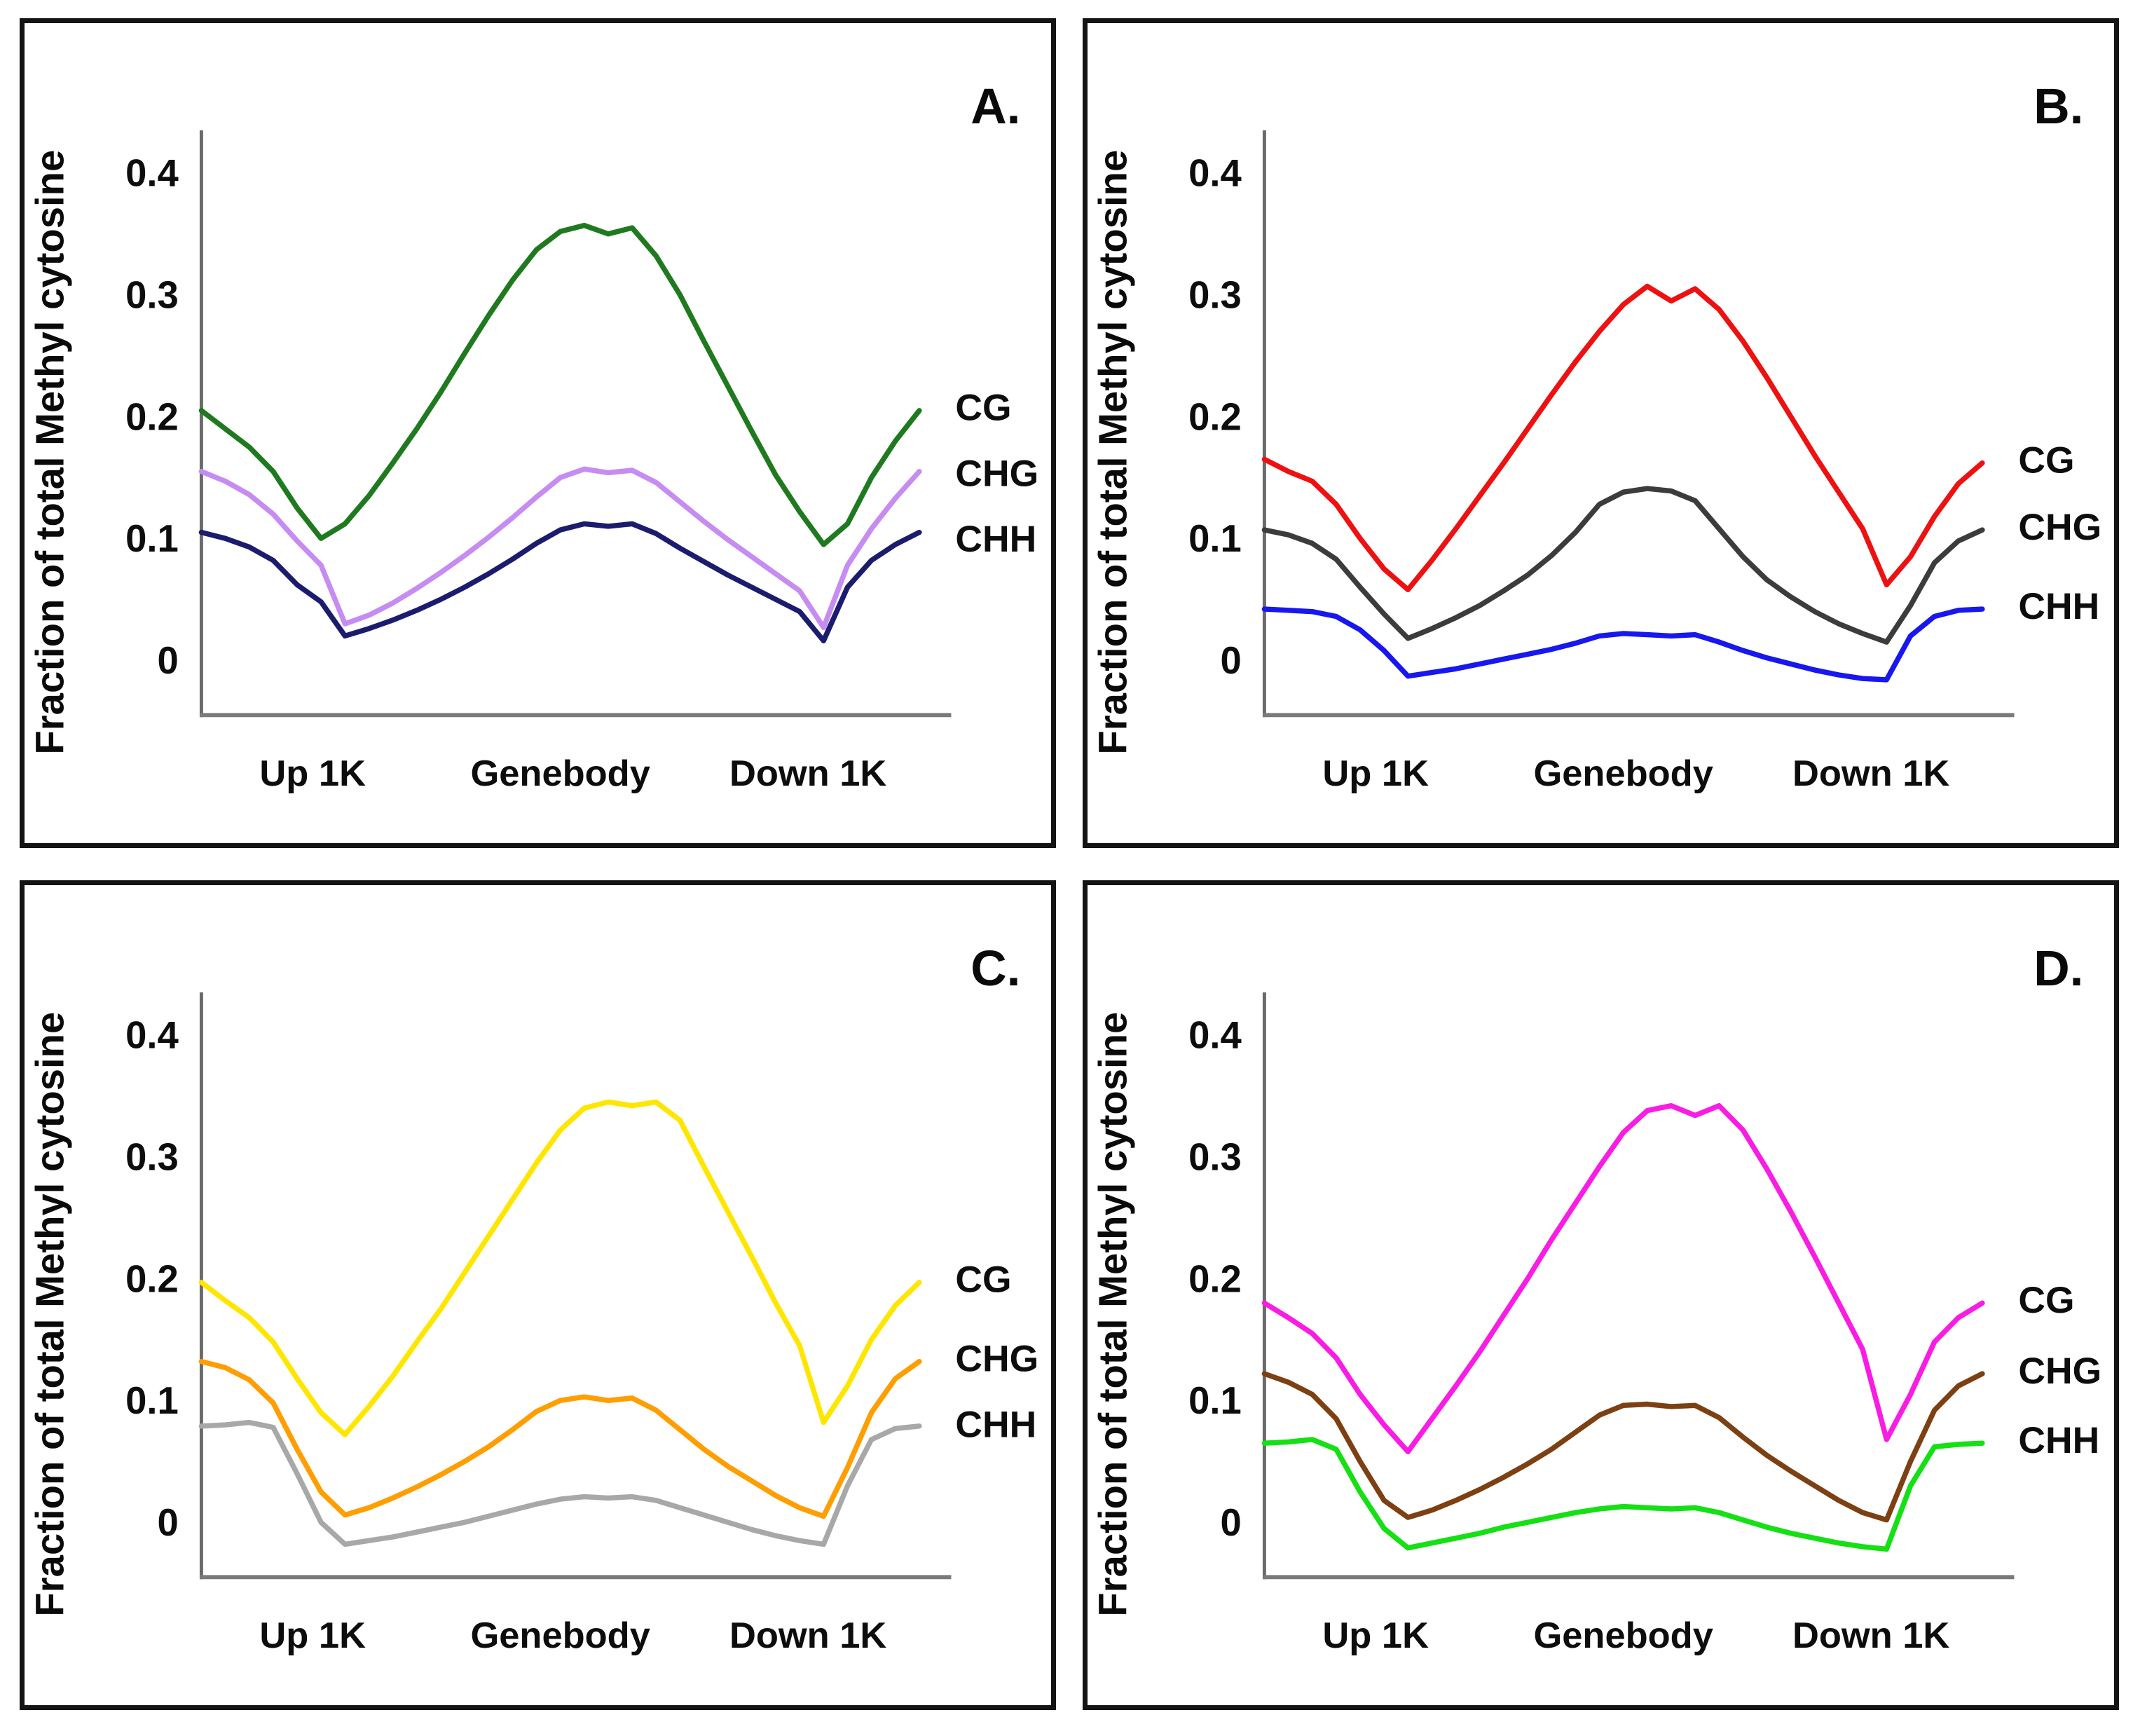  Describe the element at coordinates (995, 107) in the screenshot. I see `panel-letter: A.` at that location.